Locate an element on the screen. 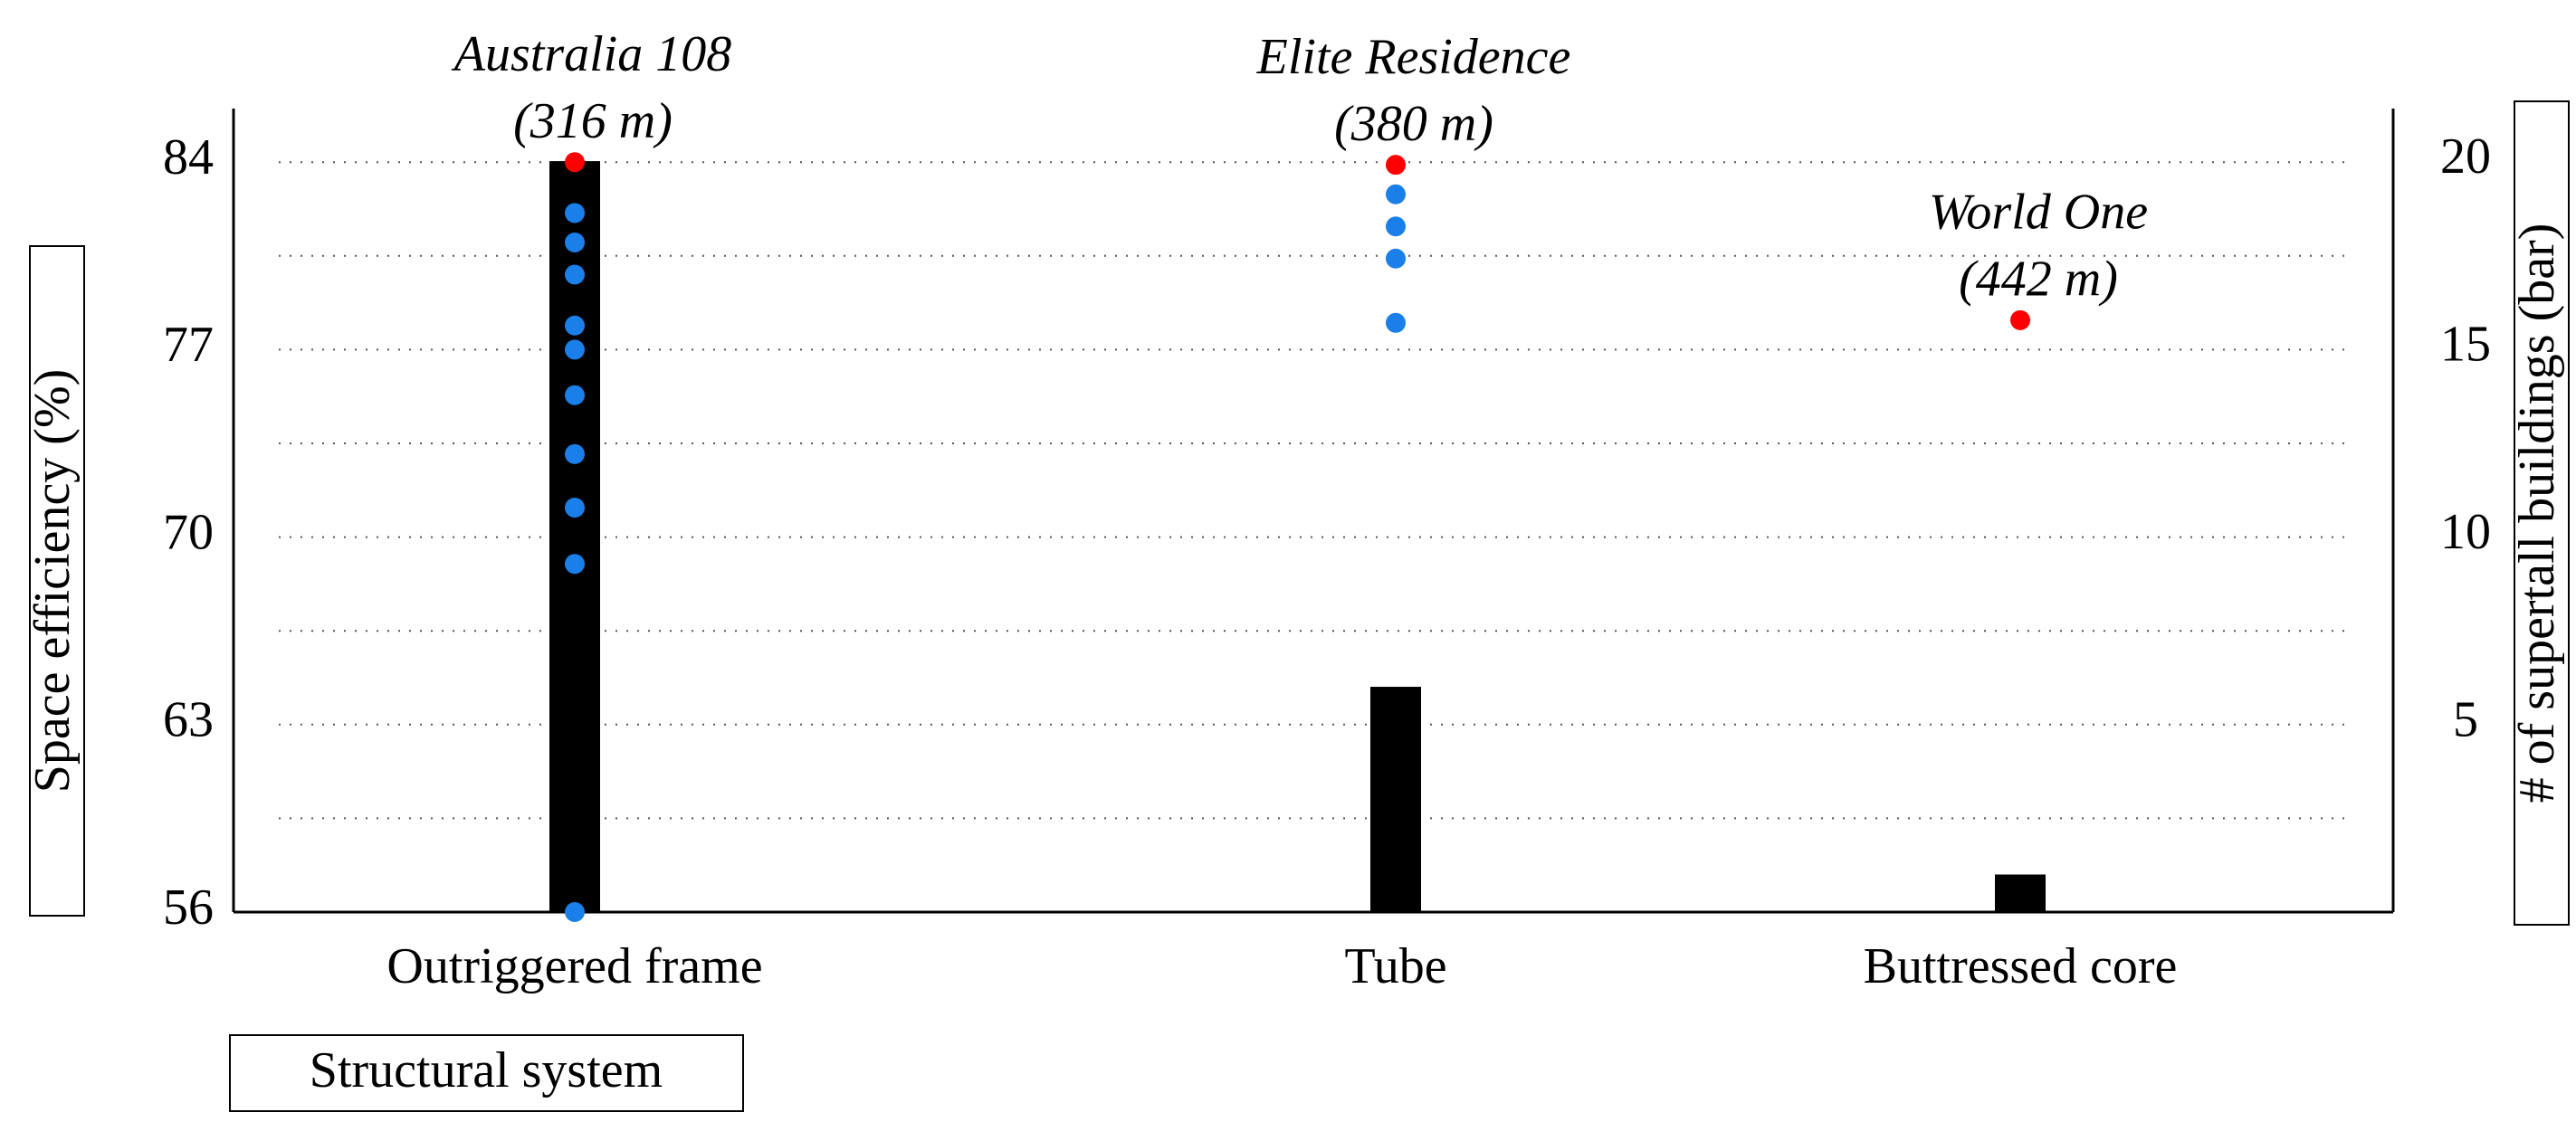 This screenshot has width=2576, height=1122. annotation: (380 m) is located at coordinates (1414, 124).